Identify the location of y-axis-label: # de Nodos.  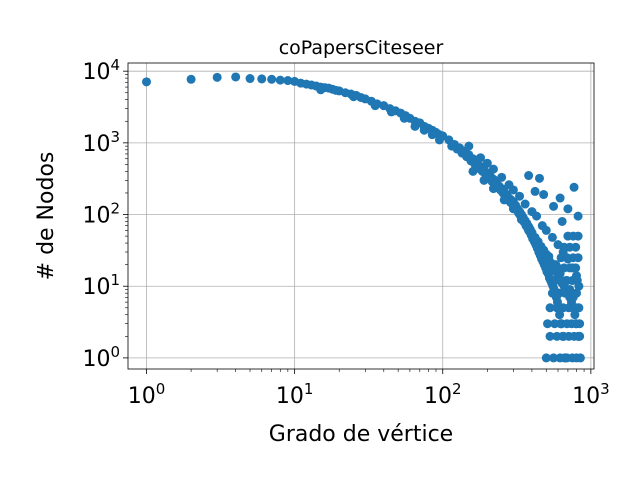
(46, 216).